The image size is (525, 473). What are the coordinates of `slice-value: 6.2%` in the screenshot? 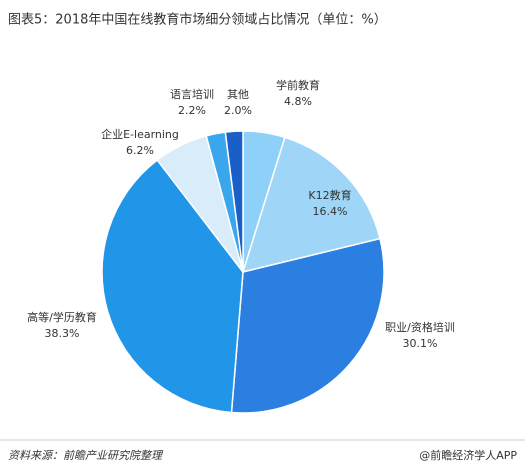 It's located at (140, 150).